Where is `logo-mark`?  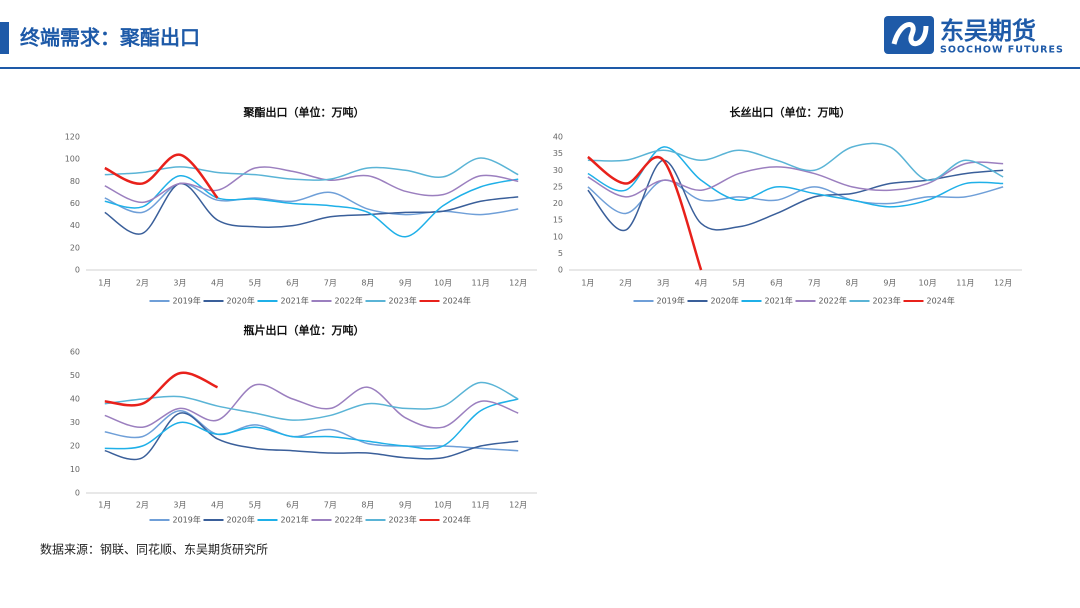
logo-mark is located at coordinates (910, 34).